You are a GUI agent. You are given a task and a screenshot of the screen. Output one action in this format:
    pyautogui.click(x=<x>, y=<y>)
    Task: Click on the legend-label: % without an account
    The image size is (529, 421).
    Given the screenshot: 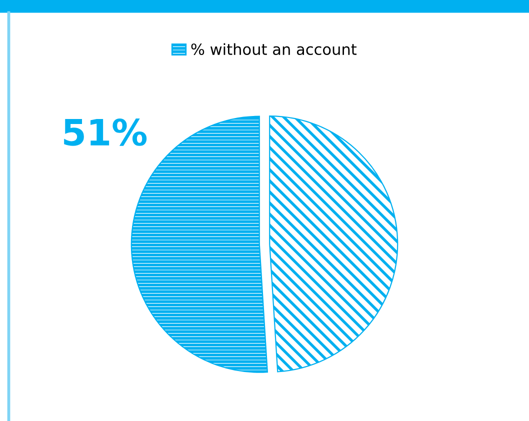 What is the action you would take?
    pyautogui.click(x=274, y=49)
    